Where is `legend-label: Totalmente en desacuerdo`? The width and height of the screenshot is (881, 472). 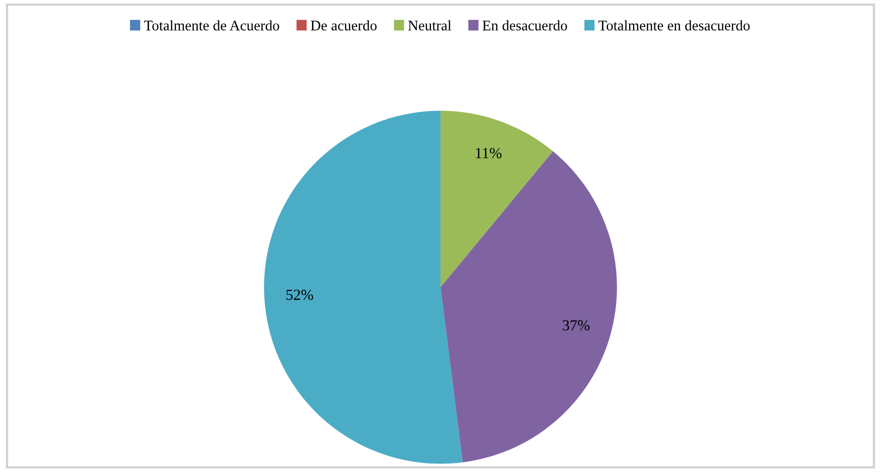
legend-label: Totalmente en desacuerdo is located at coordinates (674, 25).